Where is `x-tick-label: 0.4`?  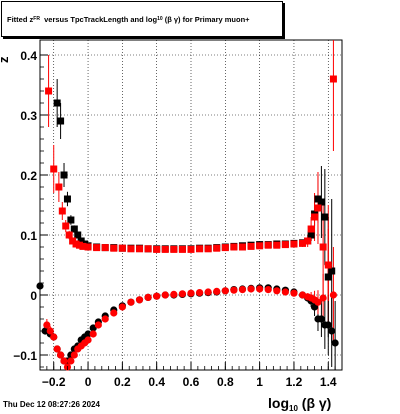
x-tick-label: 0.4 is located at coordinates (156, 382).